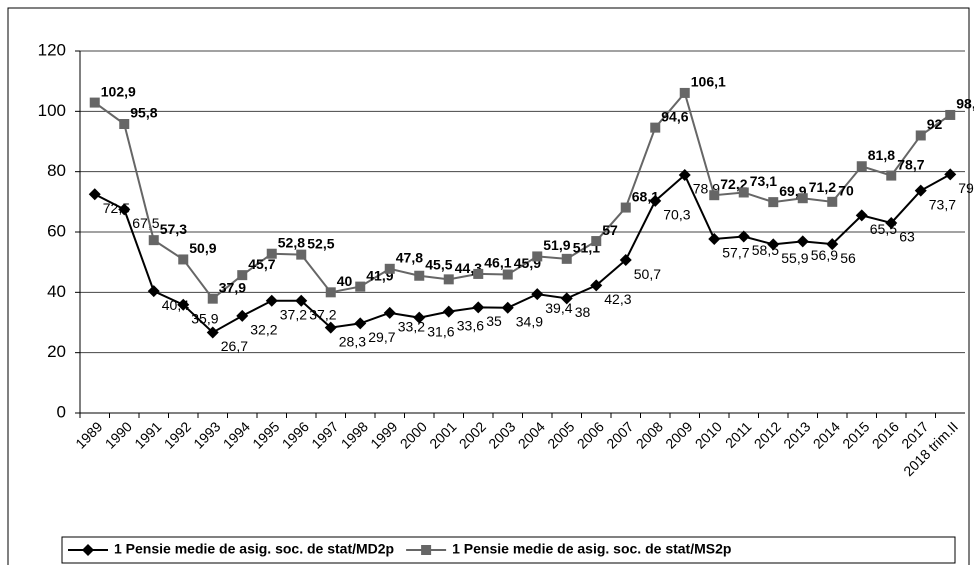 The image size is (974, 565). What do you see at coordinates (881, 155) in the screenshot?
I see `data-label: 81,8` at bounding box center [881, 155].